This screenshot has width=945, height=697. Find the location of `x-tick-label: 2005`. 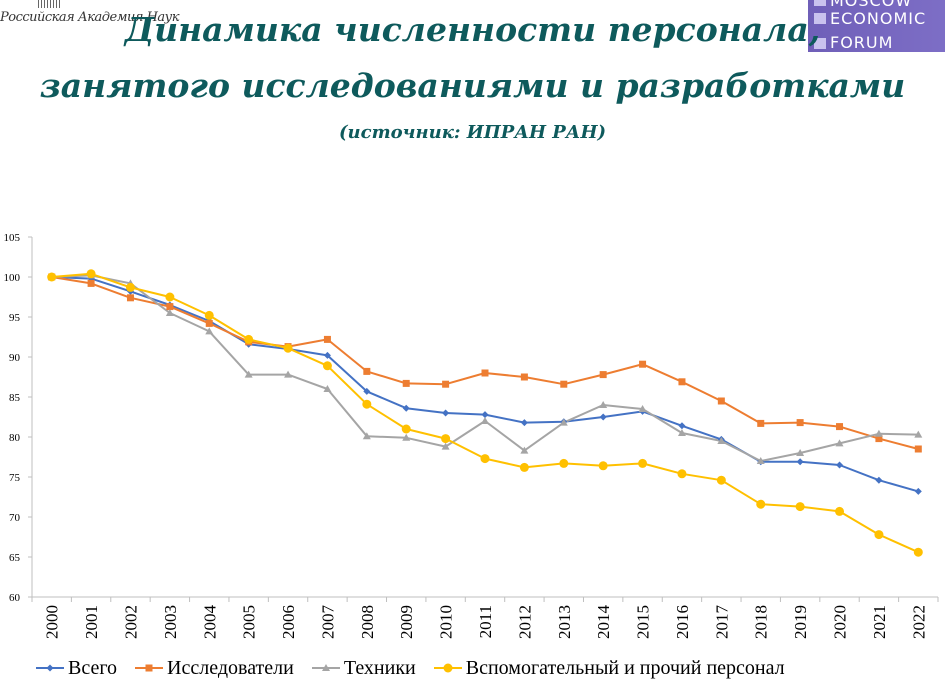

x-tick-label: 2005 is located at coordinates (249, 622).